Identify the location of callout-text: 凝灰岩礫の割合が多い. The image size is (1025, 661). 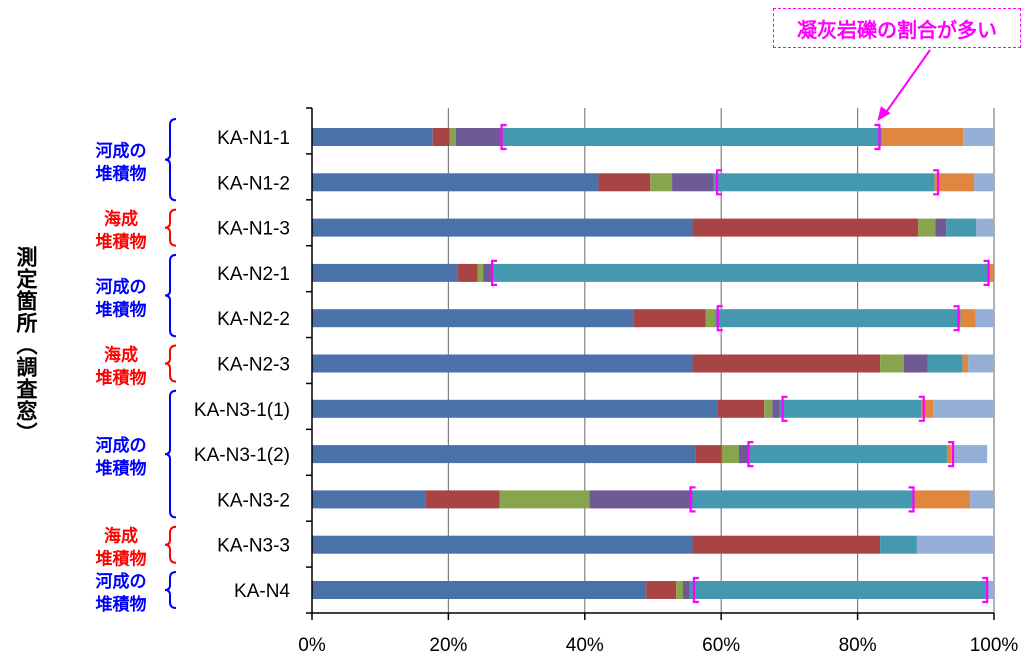
(897, 29).